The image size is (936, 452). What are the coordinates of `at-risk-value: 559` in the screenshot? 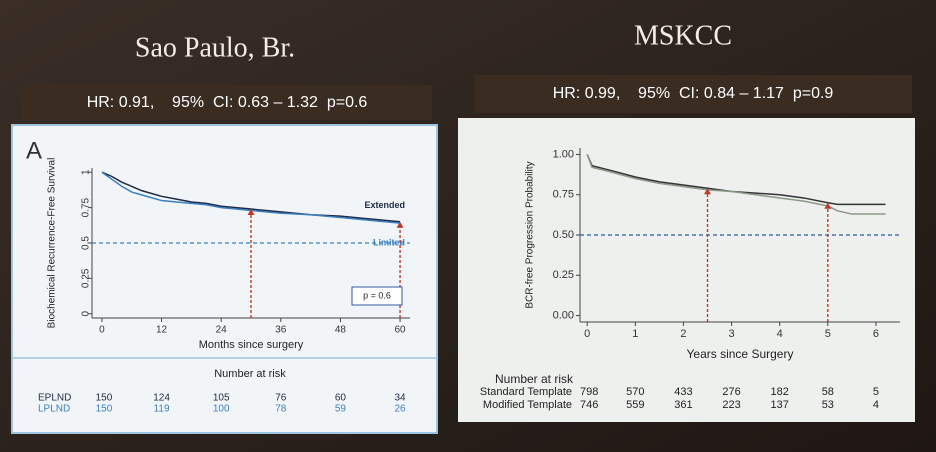 It's located at (635, 405).